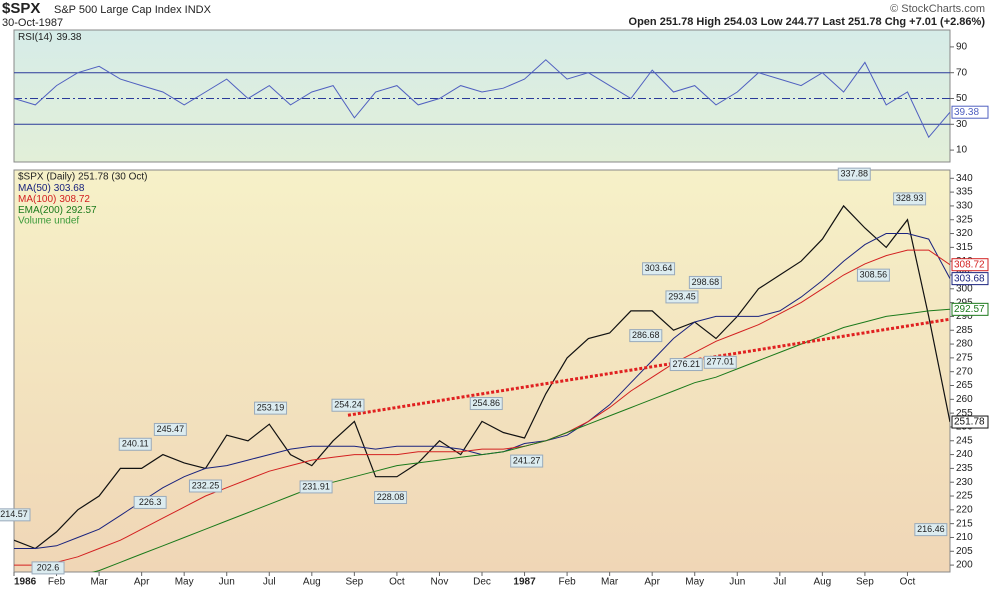 This screenshot has width=990, height=591. I want to click on y-tick-label: 215, so click(964, 523).